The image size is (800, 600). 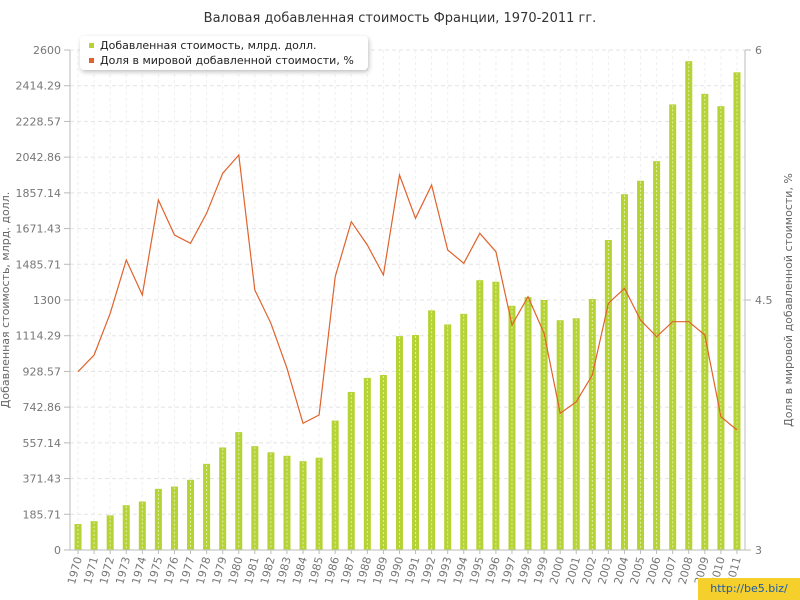 I want to click on legend-label-share: Доля в мировой добавленной стоимости, %, so click(x=227, y=60).